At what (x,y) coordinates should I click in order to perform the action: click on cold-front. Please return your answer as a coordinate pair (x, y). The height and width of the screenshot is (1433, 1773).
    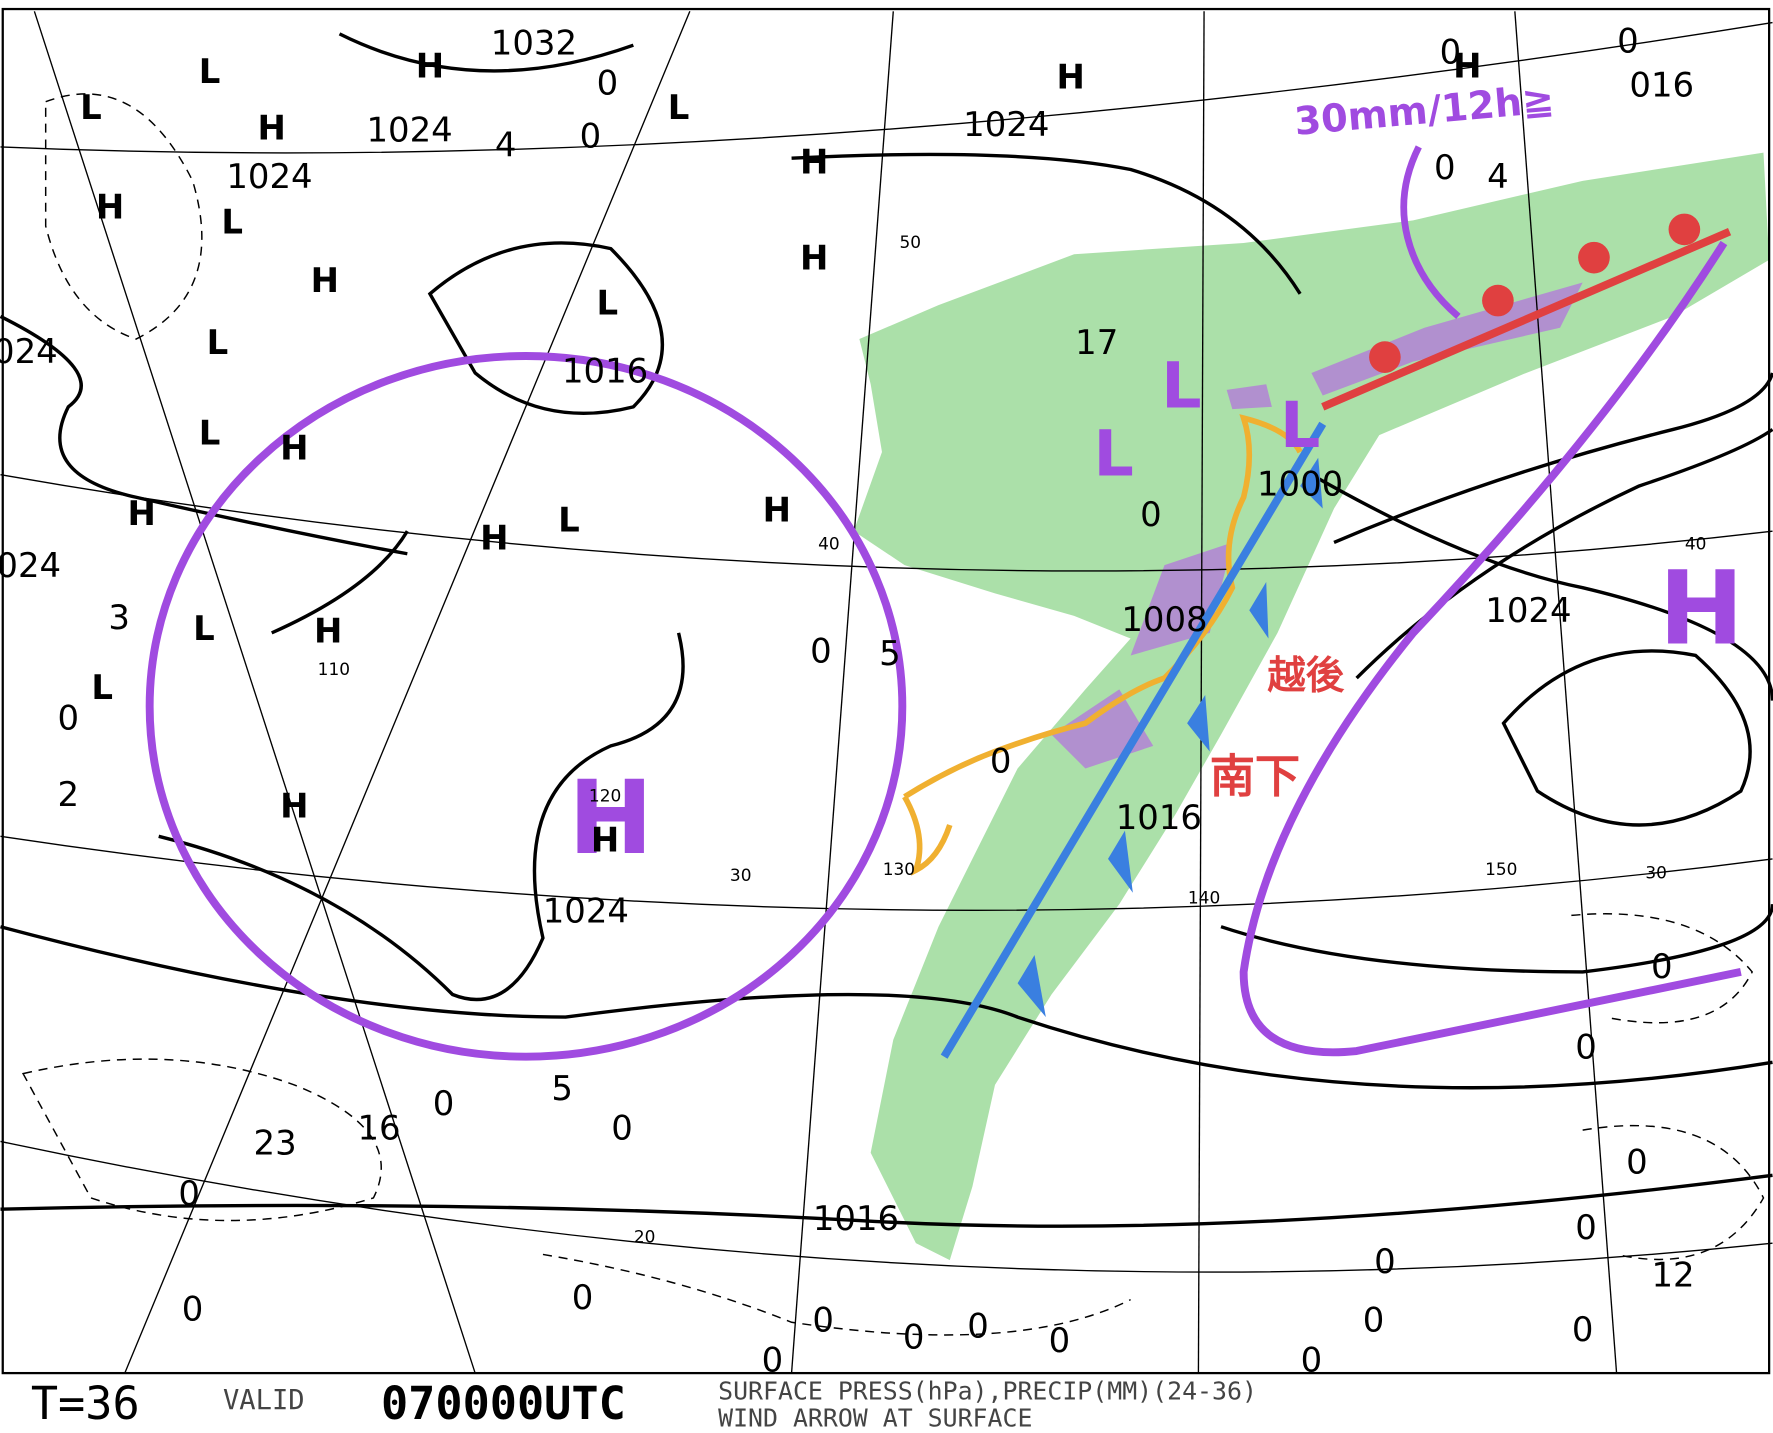
    Looking at the image, I should click on (1133, 740).